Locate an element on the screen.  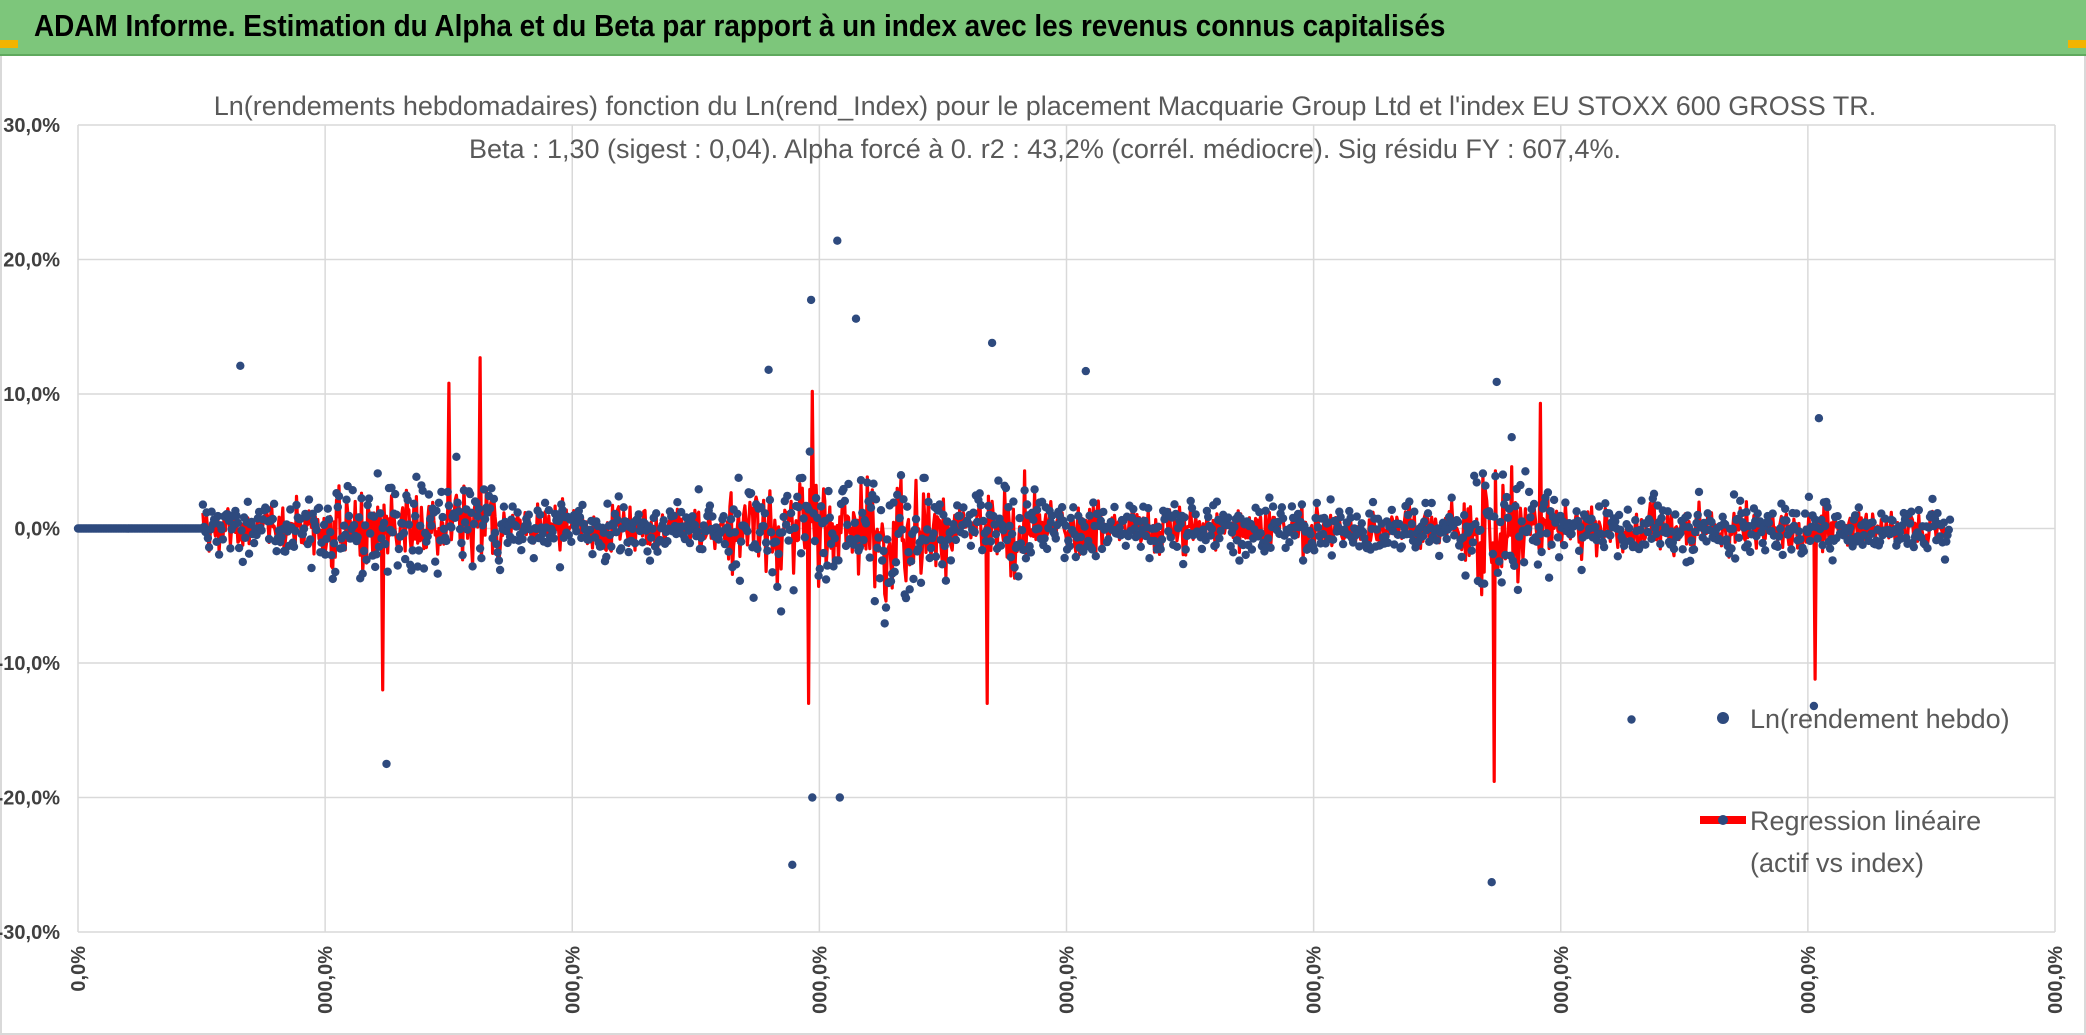
legend-label-regression-1: Regression linéaire is located at coordinates (1865, 821).